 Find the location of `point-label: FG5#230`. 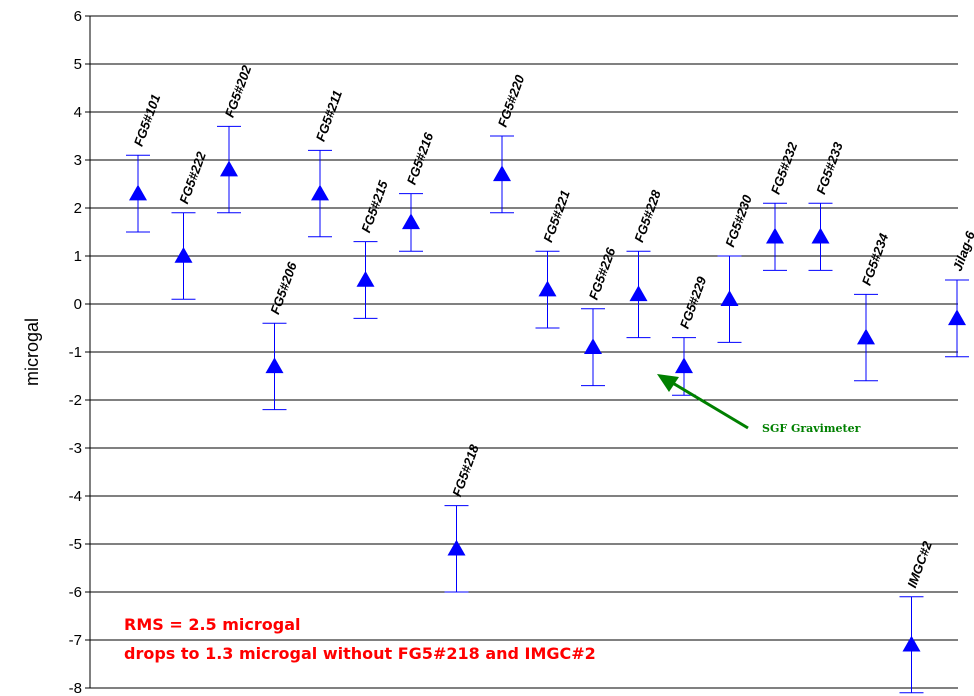

point-label: FG5#230 is located at coordinates (738, 220).